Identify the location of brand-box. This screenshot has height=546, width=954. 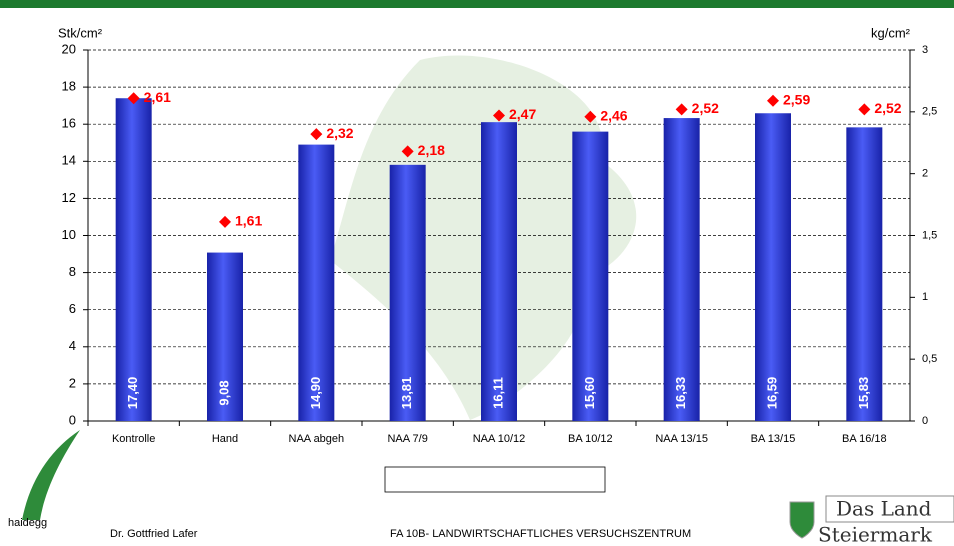
(889, 509).